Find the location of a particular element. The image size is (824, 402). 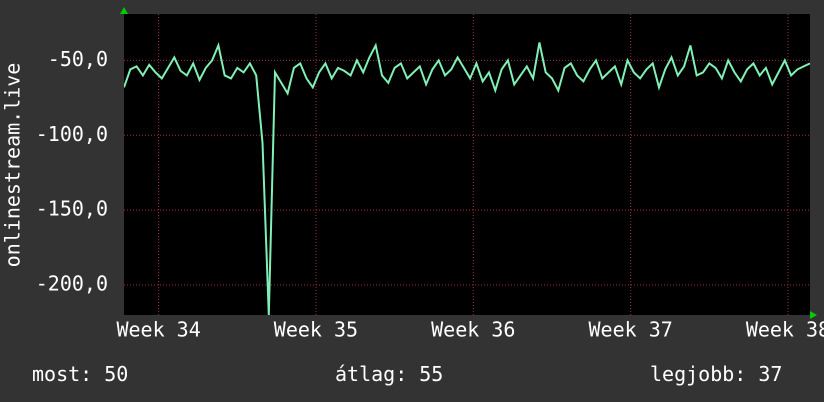

stat-value: 50 is located at coordinates (116, 374).